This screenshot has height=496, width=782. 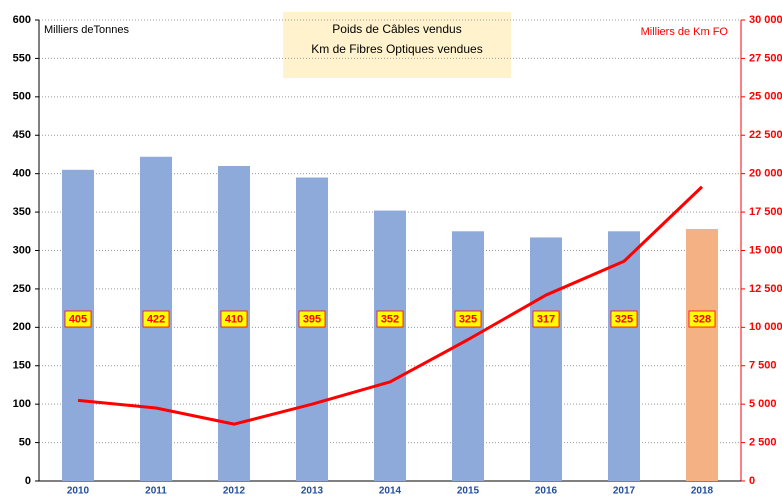 What do you see at coordinates (86, 30) in the screenshot?
I see `y-axis-label: Milliers deTonnes` at bounding box center [86, 30].